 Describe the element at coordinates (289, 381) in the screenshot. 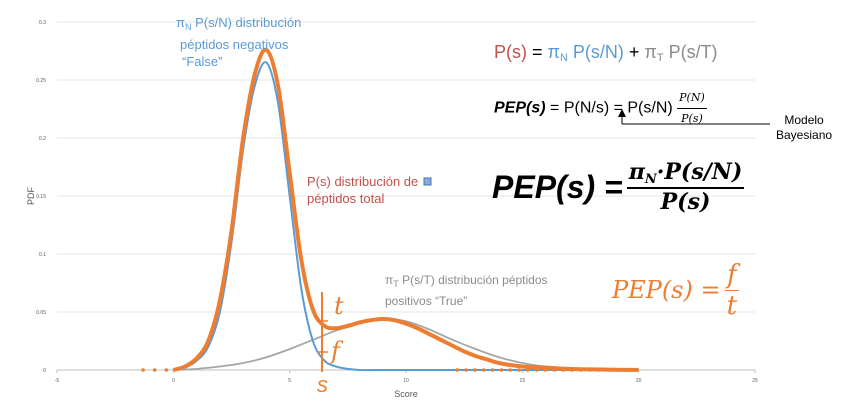

I see `x-tick-label: 5` at that location.